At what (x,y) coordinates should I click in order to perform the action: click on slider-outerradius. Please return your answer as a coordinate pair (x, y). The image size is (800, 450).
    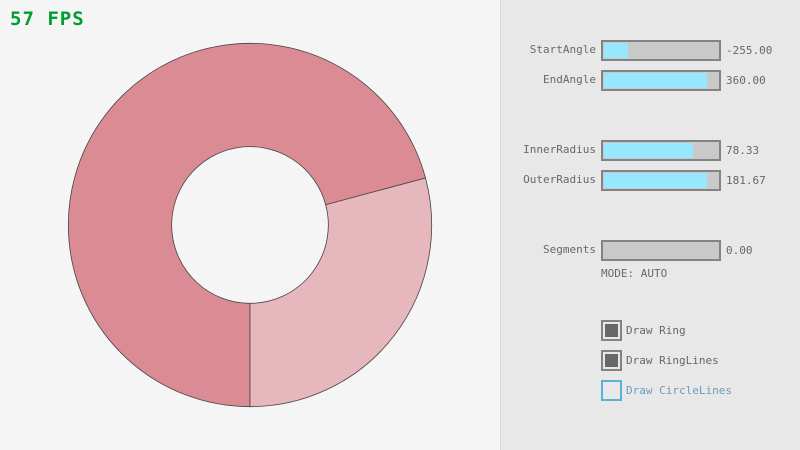
    Looking at the image, I should click on (661, 180).